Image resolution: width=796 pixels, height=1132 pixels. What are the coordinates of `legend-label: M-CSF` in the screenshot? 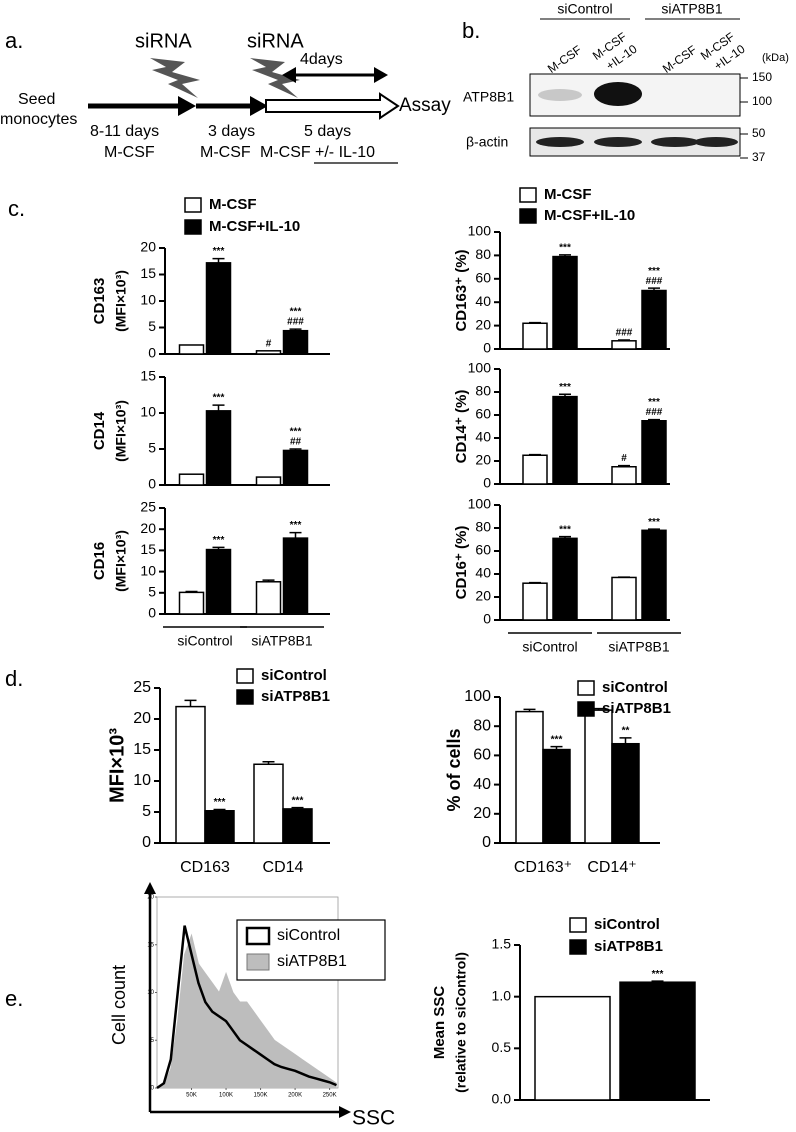 It's located at (233, 204).